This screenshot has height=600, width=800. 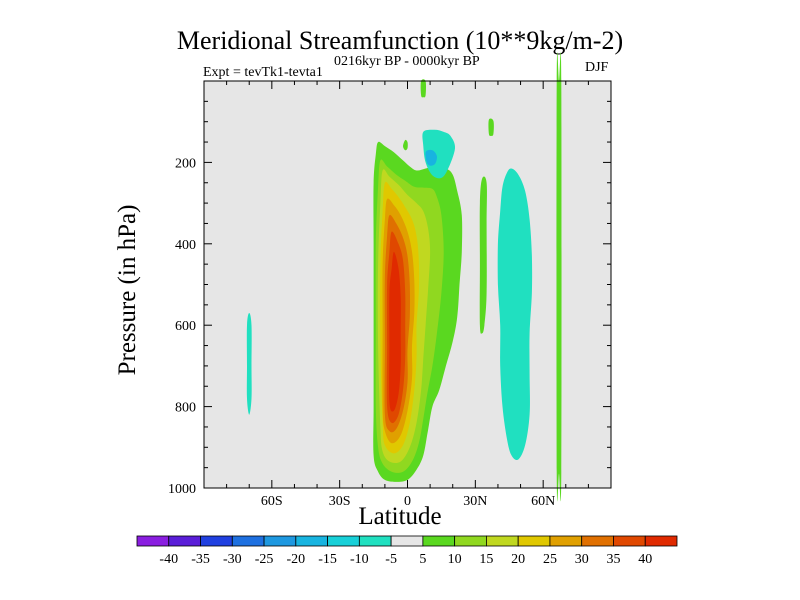 What do you see at coordinates (486, 559) in the screenshot?
I see `colorbar-label: 15` at bounding box center [486, 559].